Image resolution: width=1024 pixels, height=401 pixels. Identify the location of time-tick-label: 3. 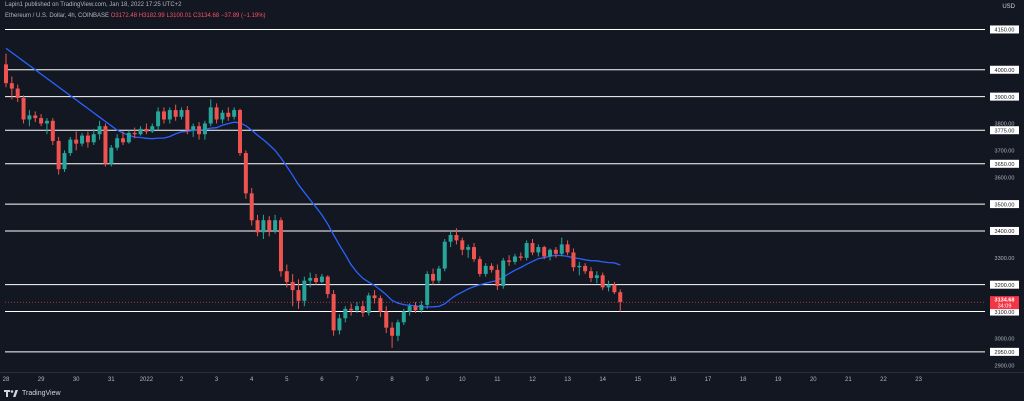
(217, 380).